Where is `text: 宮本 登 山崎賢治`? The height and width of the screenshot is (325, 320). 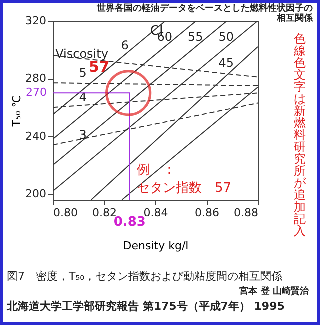 text: 宮本 登 山崎賢治 is located at coordinates (274, 291).